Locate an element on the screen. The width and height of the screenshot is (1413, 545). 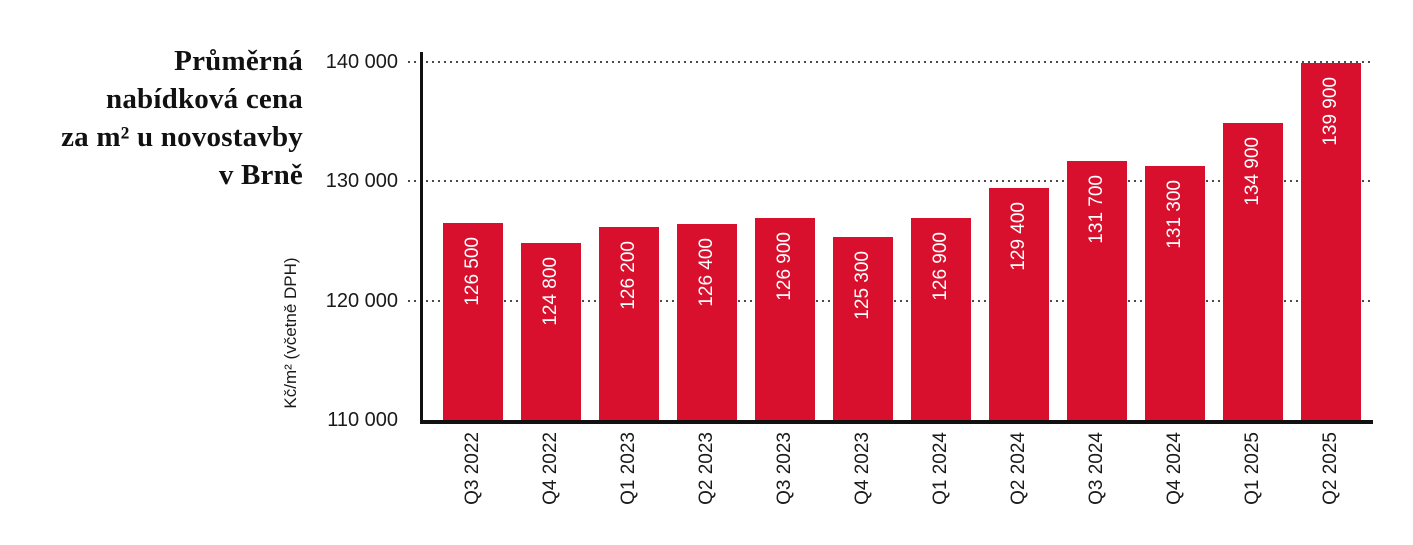
bar-value-label: 126 500 is located at coordinates (472, 271).